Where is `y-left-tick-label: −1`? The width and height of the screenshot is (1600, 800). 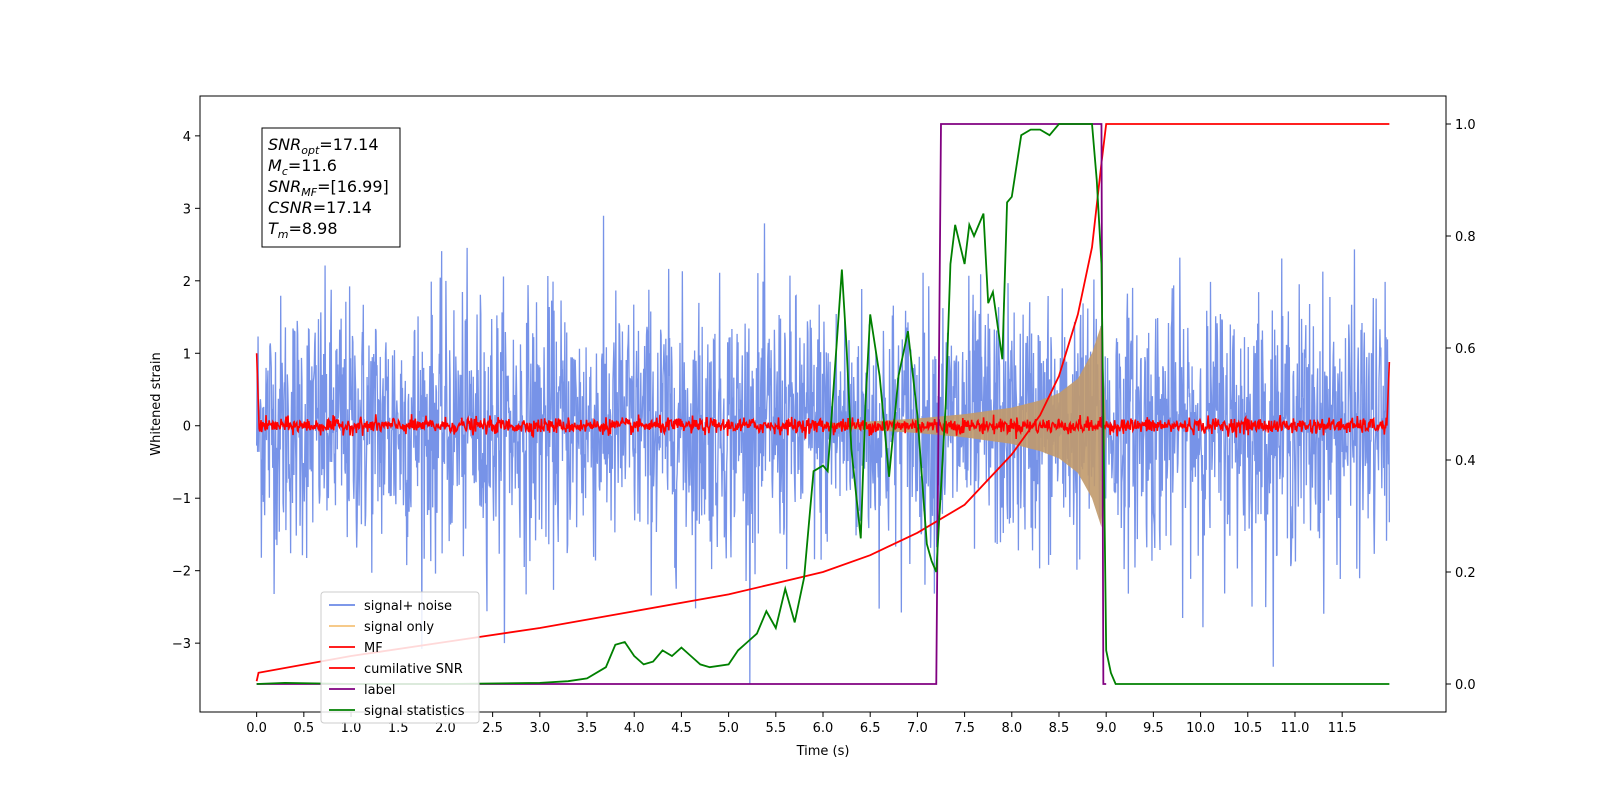 y-left-tick-label: −1 is located at coordinates (181, 499).